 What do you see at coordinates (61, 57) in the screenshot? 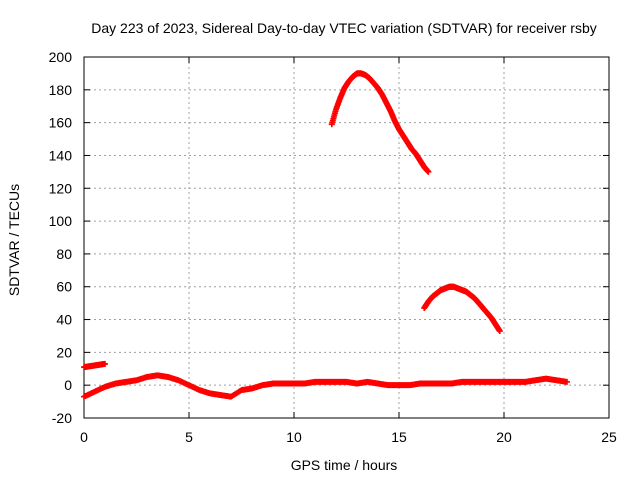
I see `y-tick-label: 200` at bounding box center [61, 57].